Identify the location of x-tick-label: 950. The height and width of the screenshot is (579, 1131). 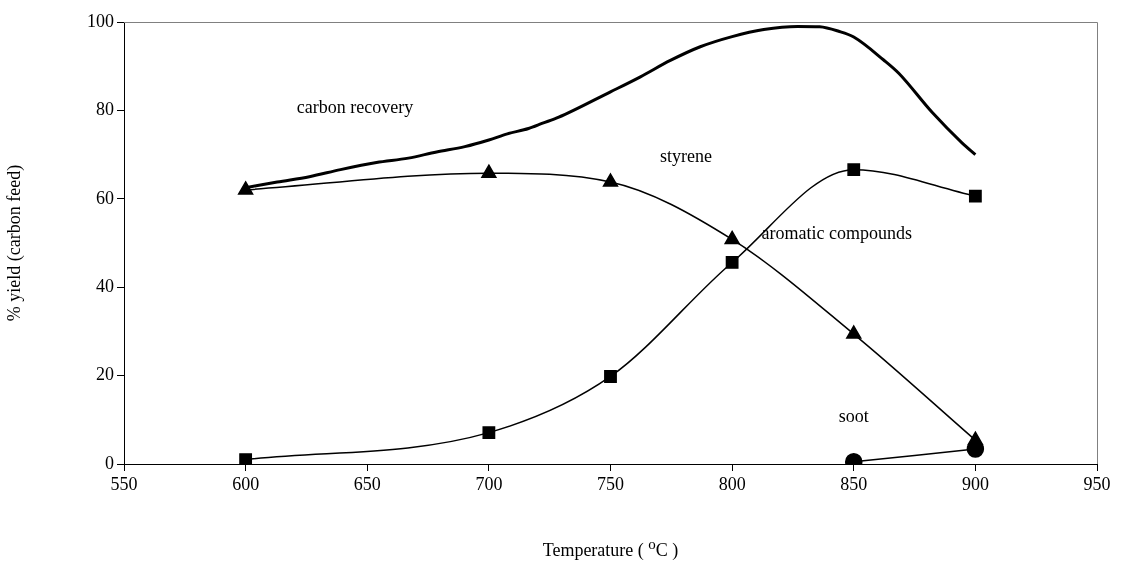
(1097, 483).